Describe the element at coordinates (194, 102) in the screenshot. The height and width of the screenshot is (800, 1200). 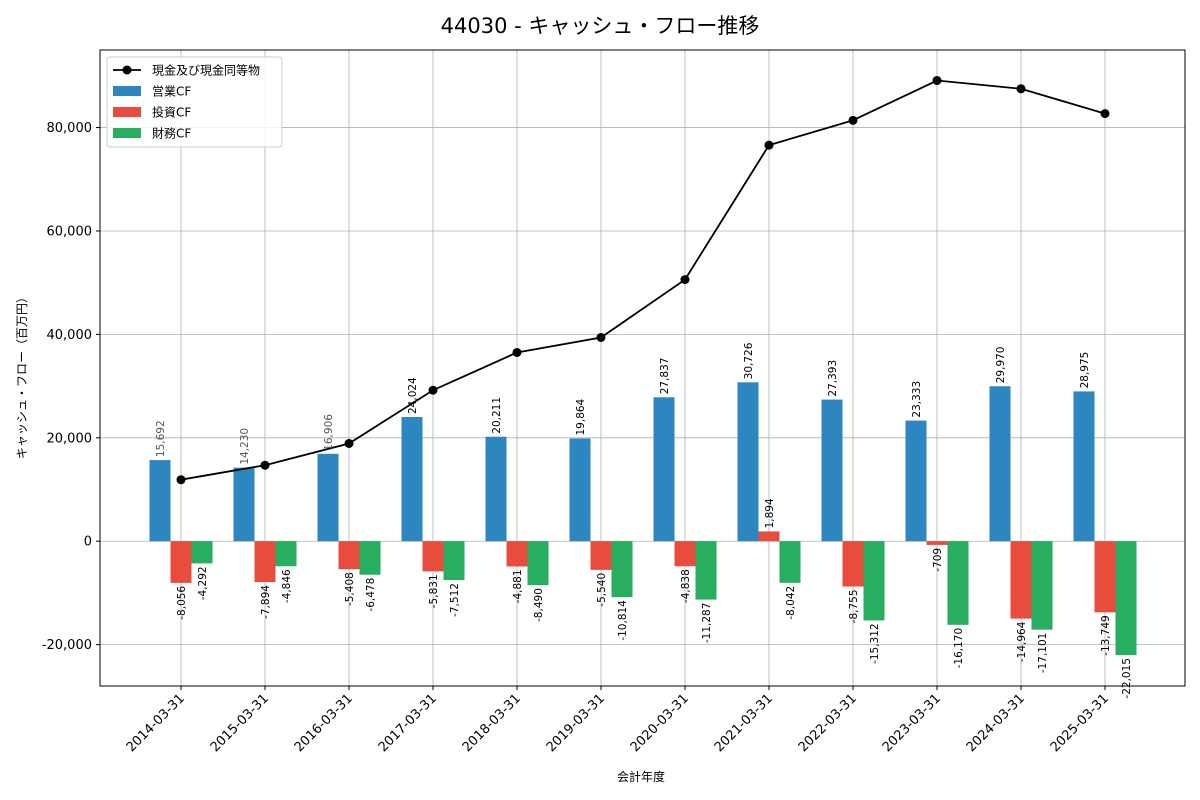
I see `legend-box` at that location.